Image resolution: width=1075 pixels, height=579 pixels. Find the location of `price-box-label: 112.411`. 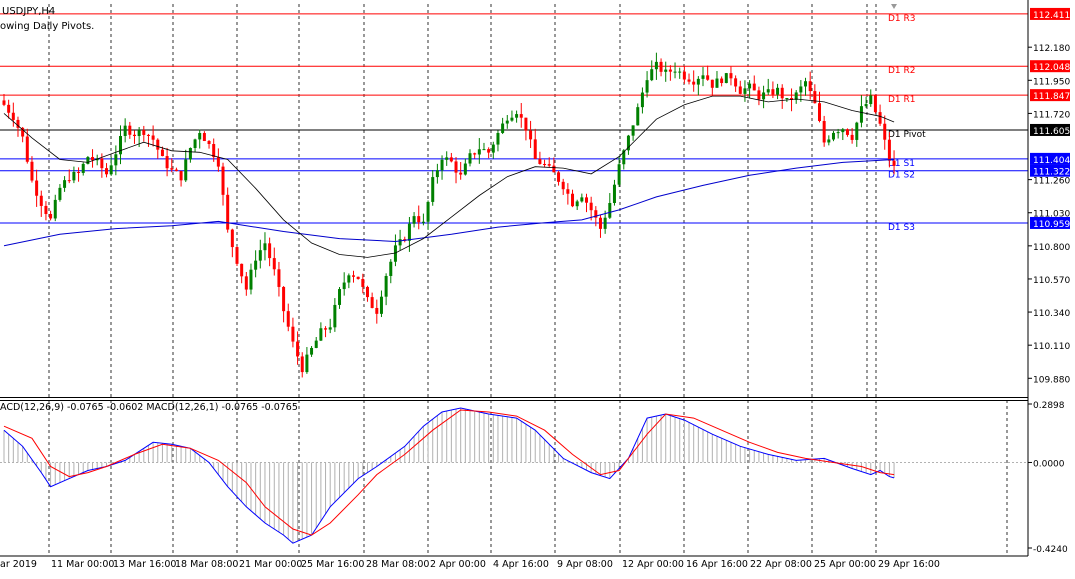

price-box-label: 112.411 is located at coordinates (1051, 16).